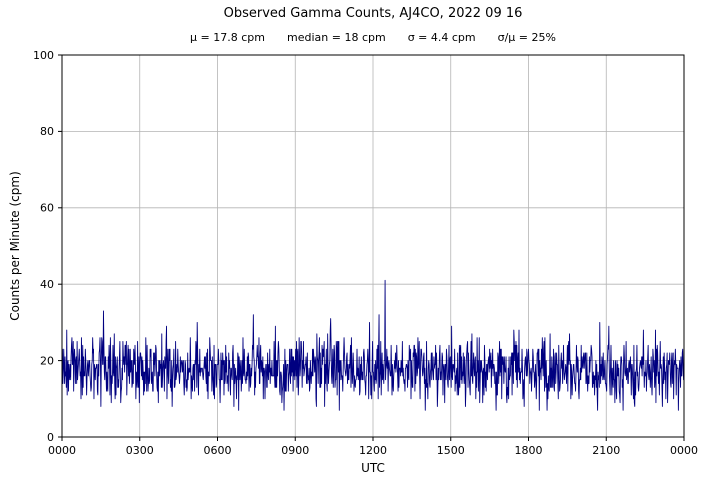  I want to click on y-tick-label: 100, so click(43, 55).